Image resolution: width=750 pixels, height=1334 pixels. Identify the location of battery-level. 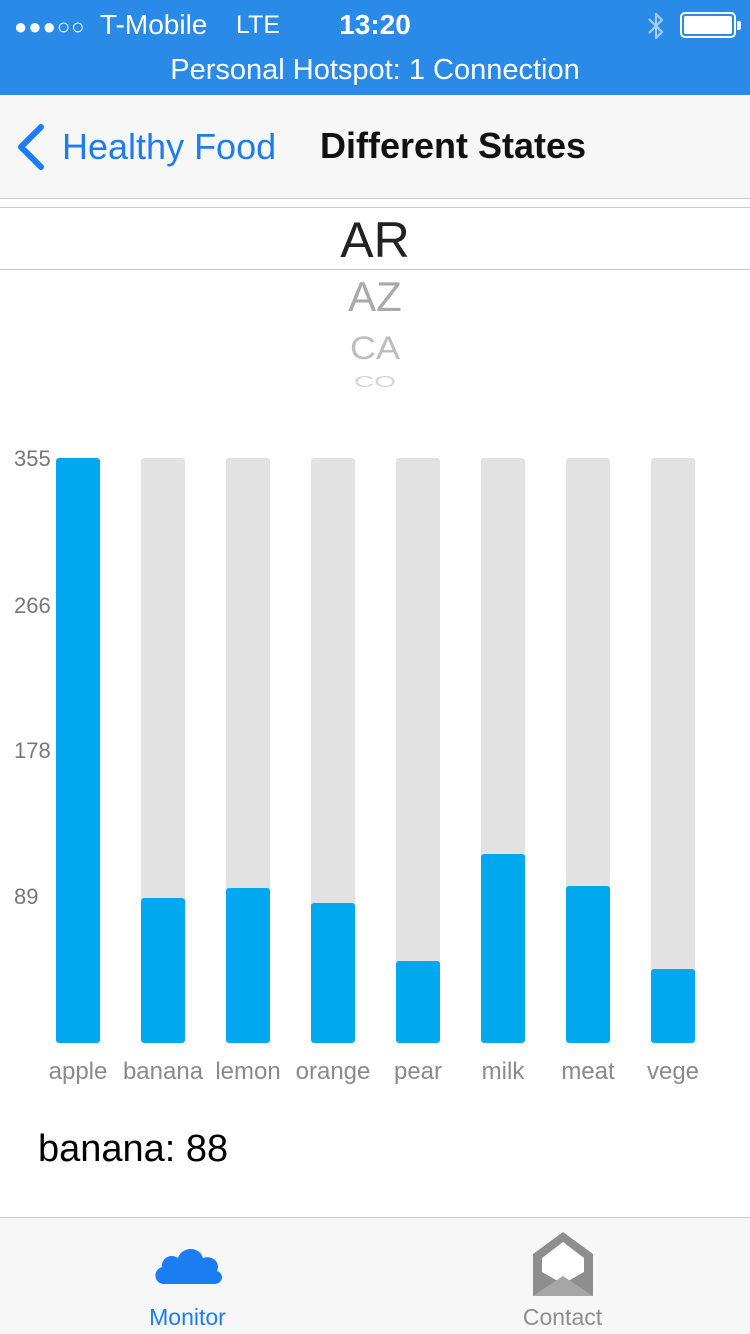
(708, 25).